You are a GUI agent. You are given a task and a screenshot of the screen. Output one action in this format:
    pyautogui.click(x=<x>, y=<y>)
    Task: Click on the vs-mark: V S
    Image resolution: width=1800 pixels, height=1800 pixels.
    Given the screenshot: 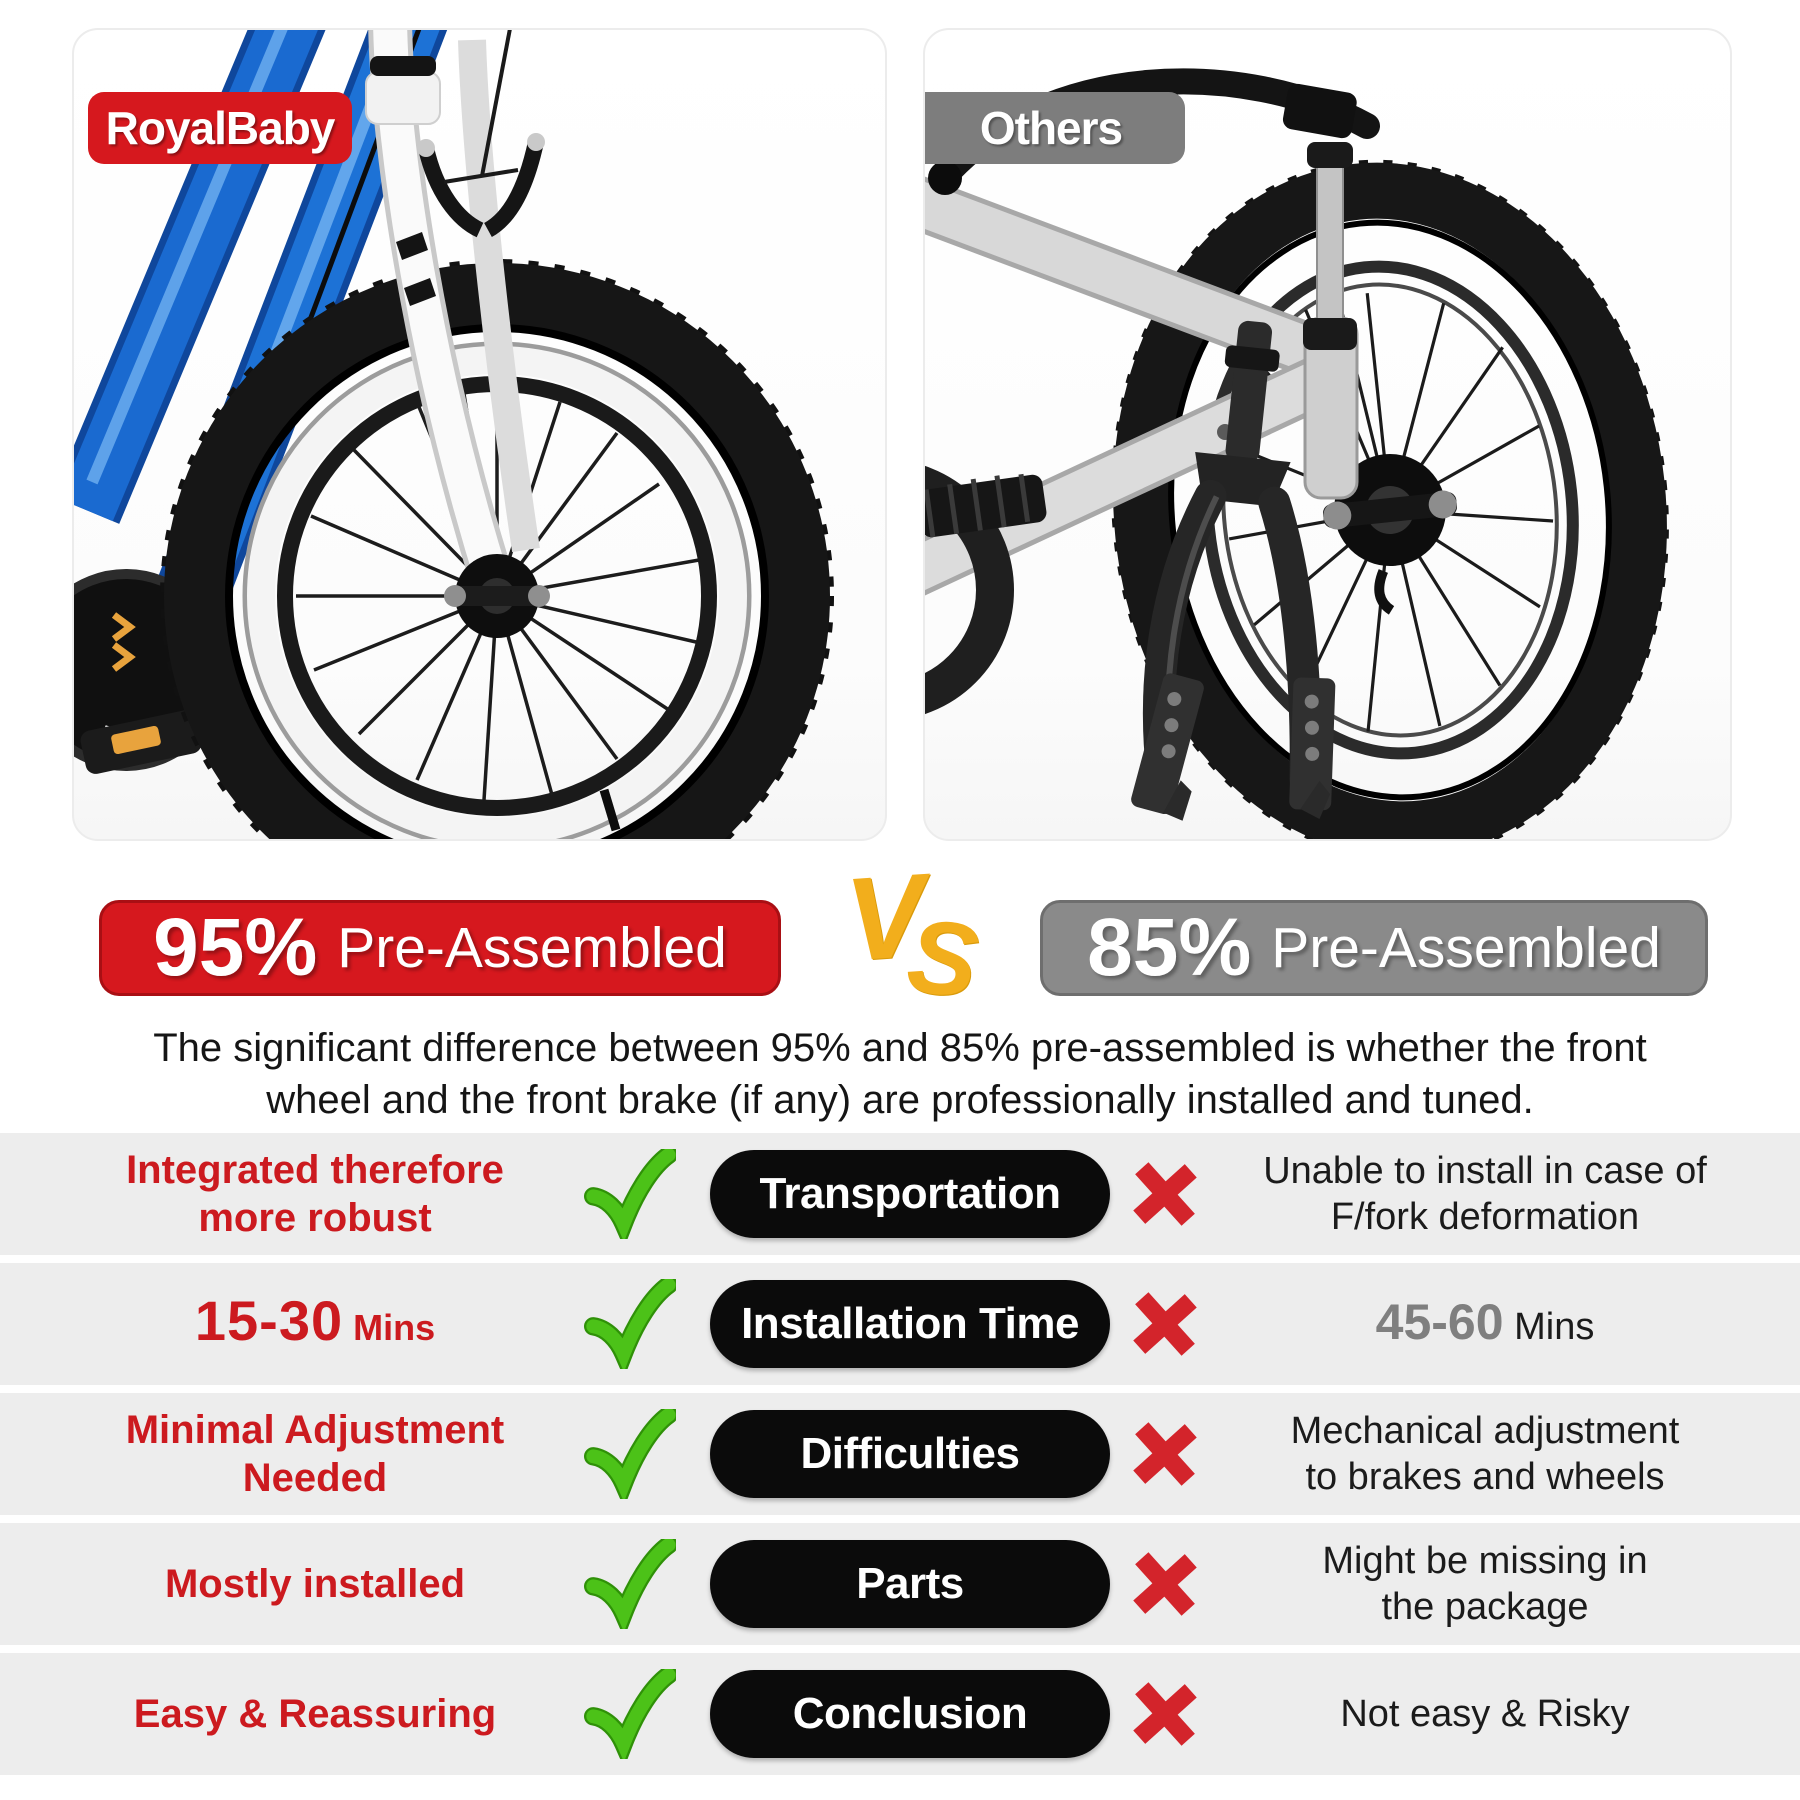 What is the action you would take?
    pyautogui.click(x=912, y=934)
    